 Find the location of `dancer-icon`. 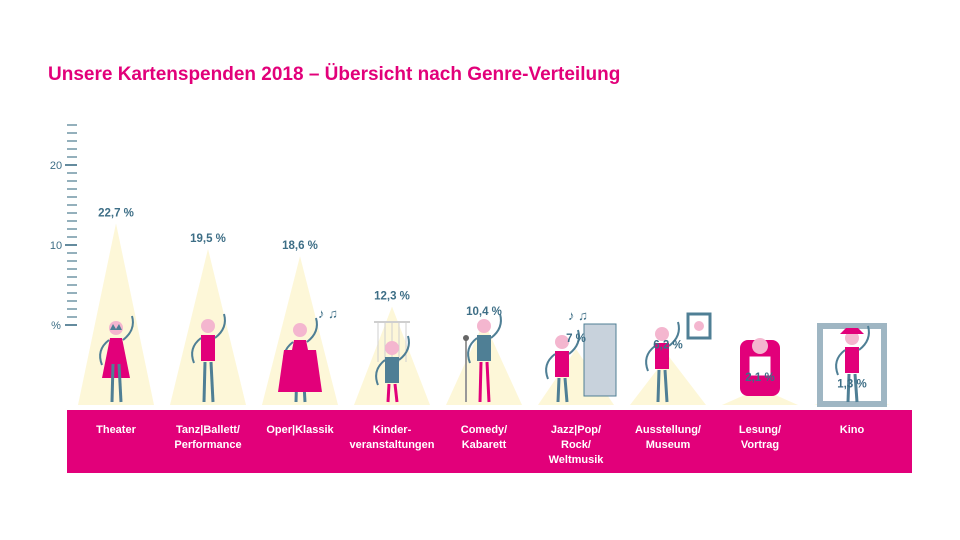

dancer-icon is located at coordinates (208, 358).